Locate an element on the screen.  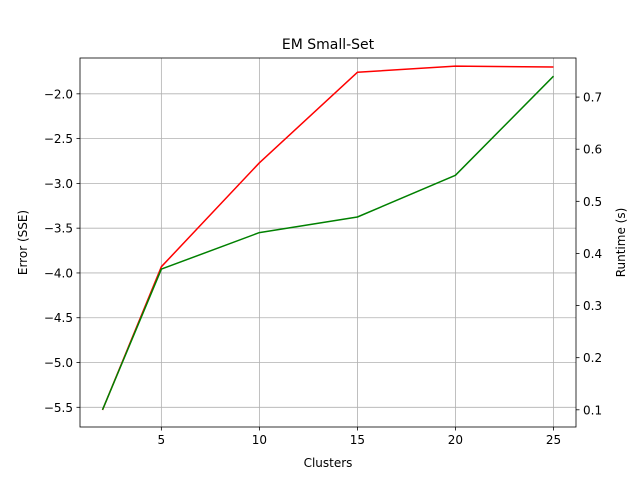
y-tick-label: −5.0 is located at coordinates (58, 363).